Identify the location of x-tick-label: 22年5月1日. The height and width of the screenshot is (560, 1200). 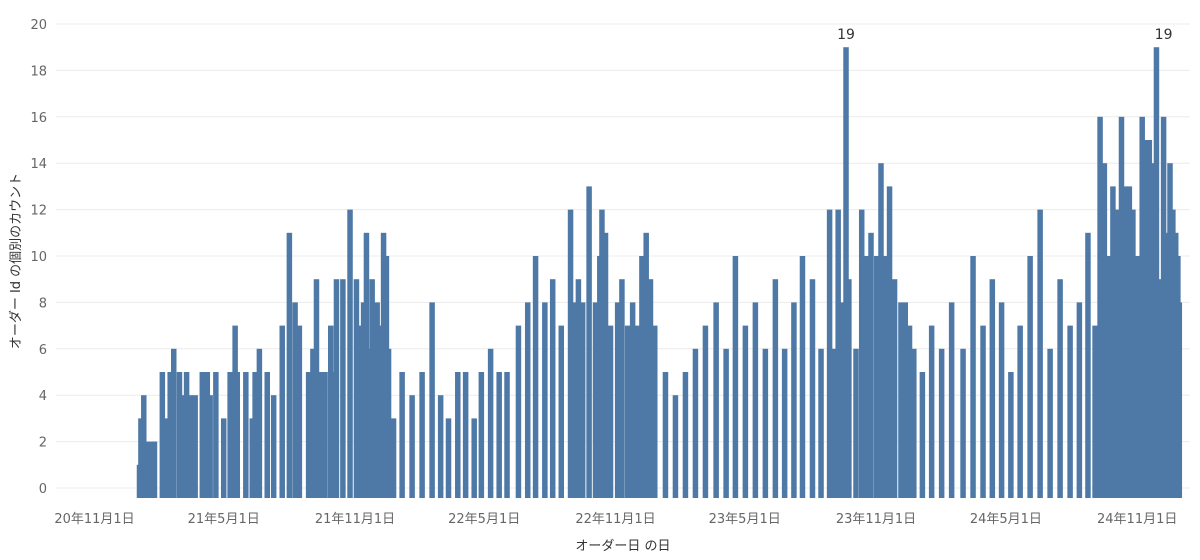
(484, 519).